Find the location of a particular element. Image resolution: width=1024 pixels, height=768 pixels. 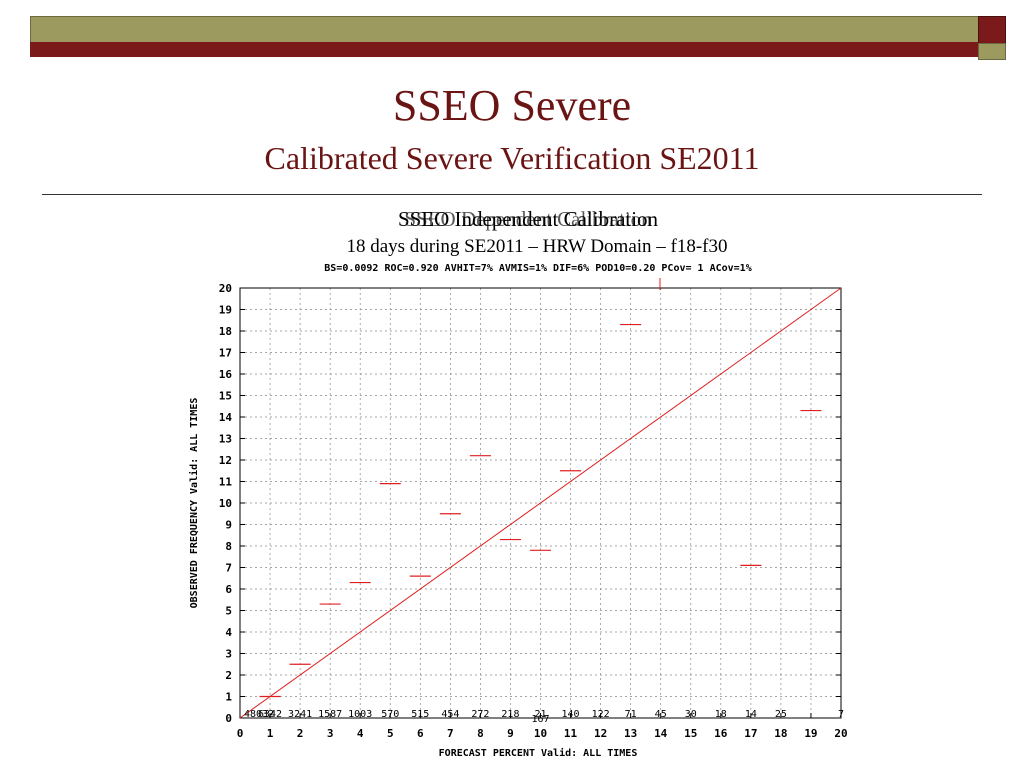

x-axis-label: FORECAST PERCENT Valid: ALL TIMES is located at coordinates (538, 753).